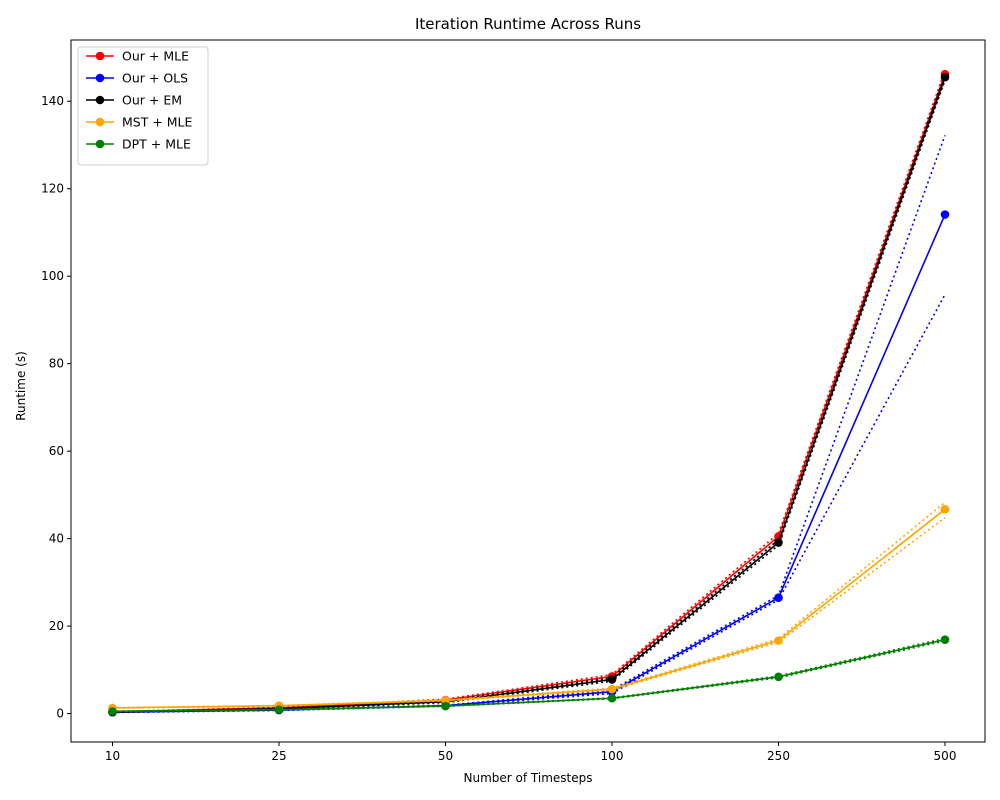  I want to click on legend-label-4: DPT + MLE, so click(156, 144).